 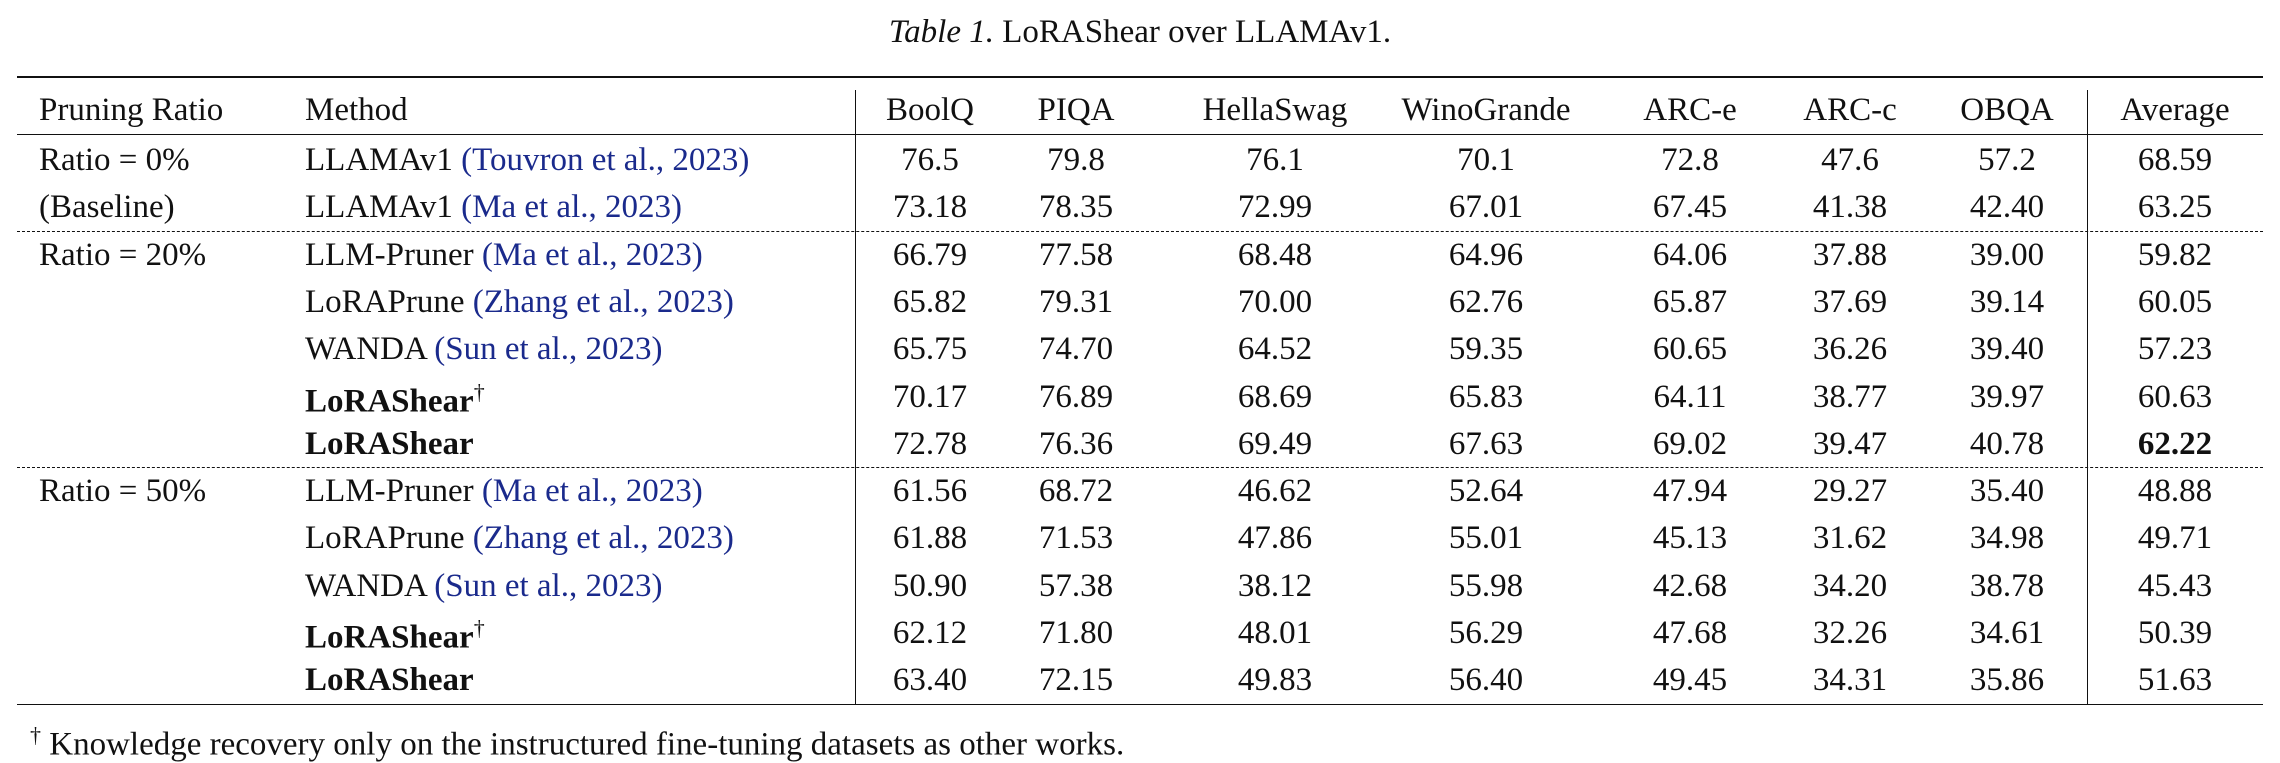 I want to click on value-cell: 56.40, so click(x=1486, y=680).